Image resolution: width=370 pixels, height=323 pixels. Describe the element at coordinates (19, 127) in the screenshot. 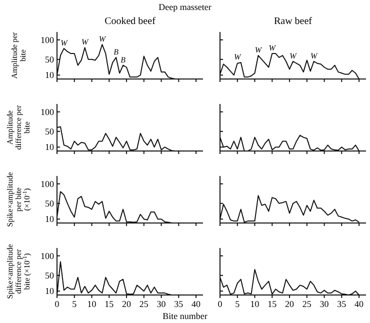

I see `y-axis-title: Amplitude difference per bite` at that location.